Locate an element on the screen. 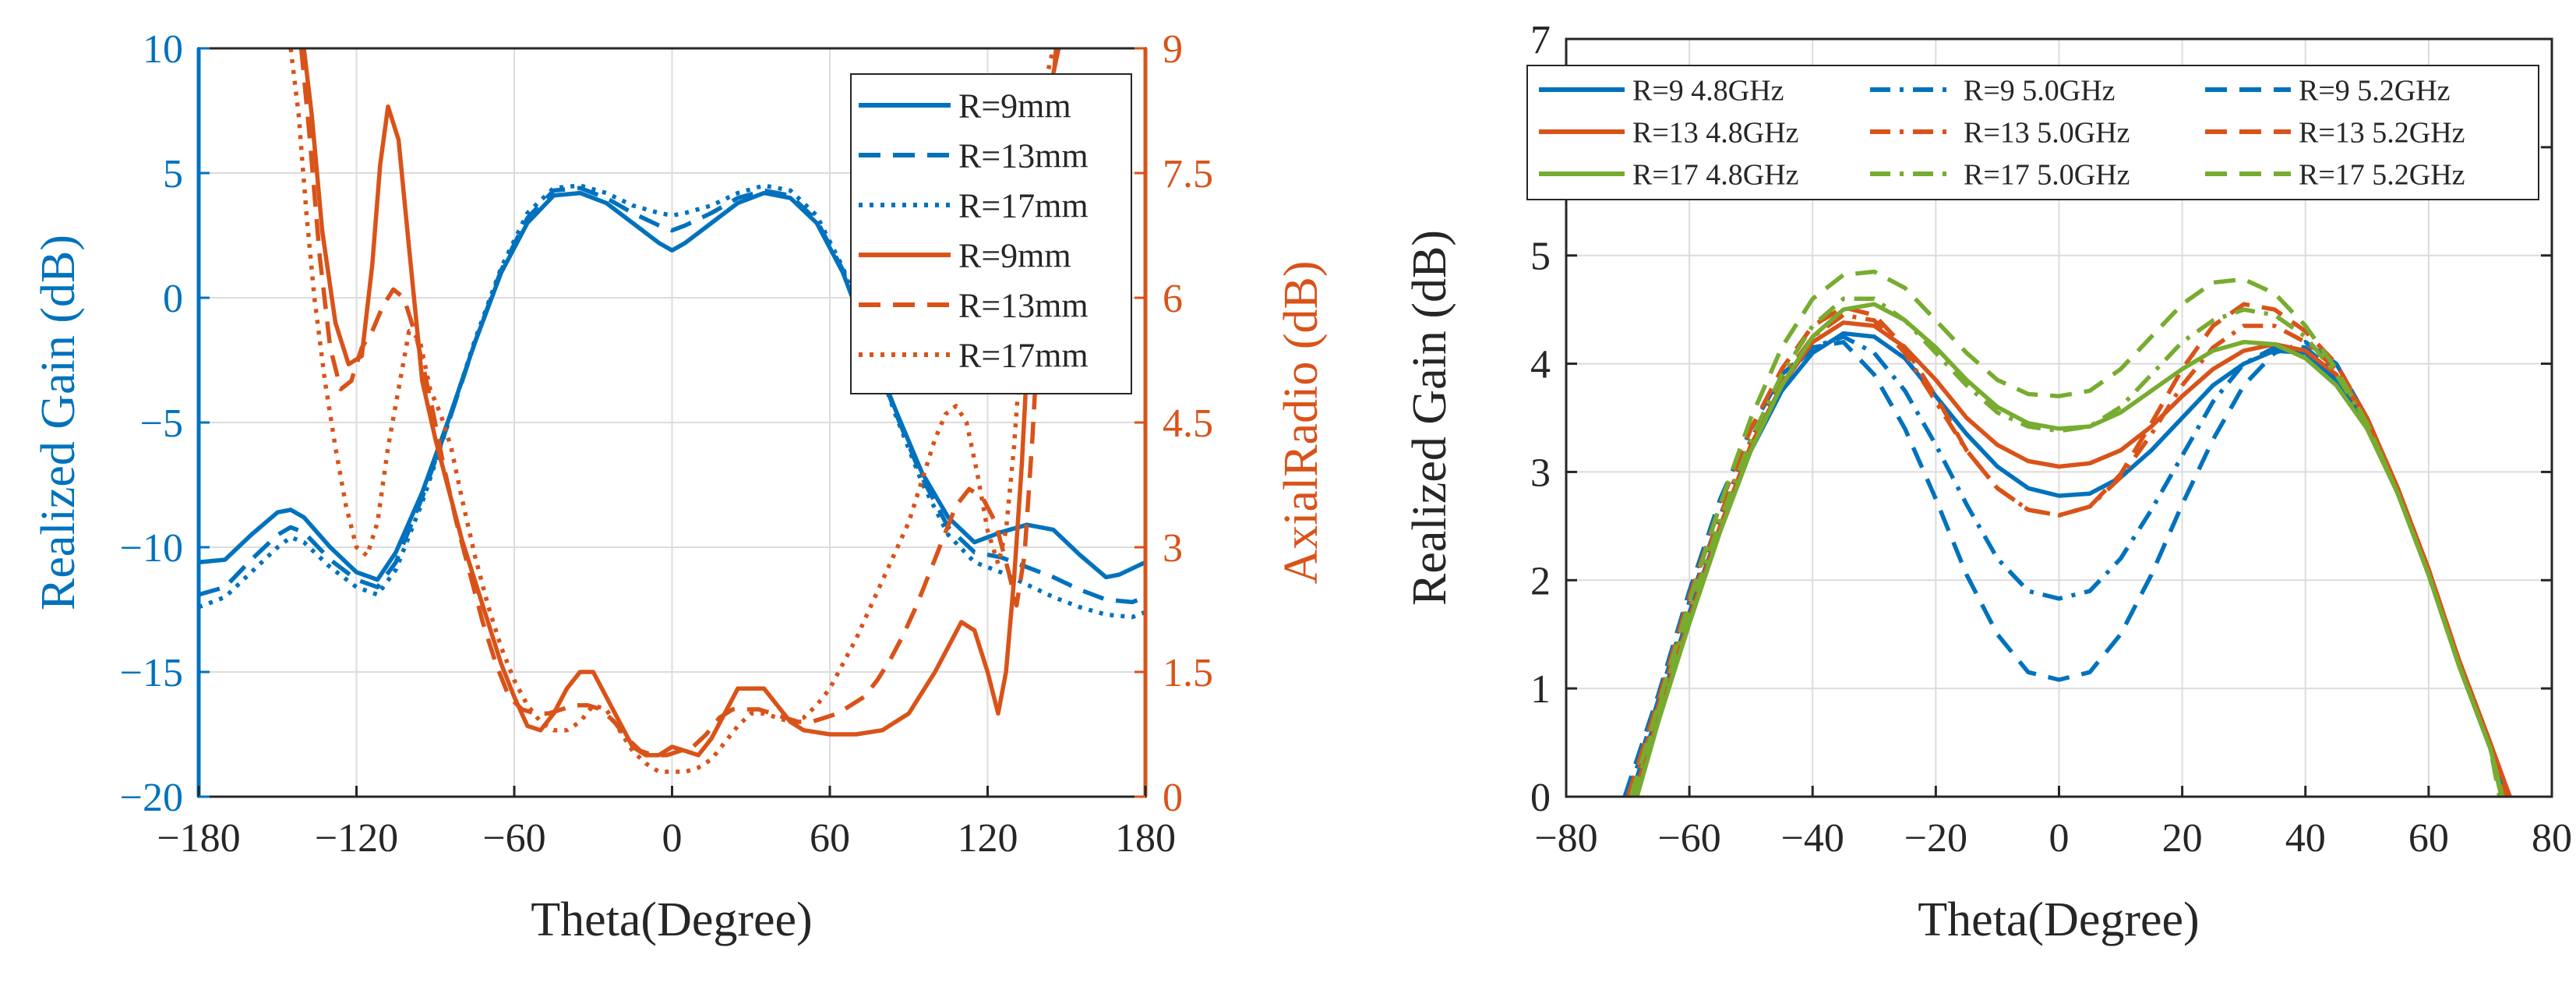 The height and width of the screenshot is (983, 2576). y-tick-label: −10 is located at coordinates (151, 548).